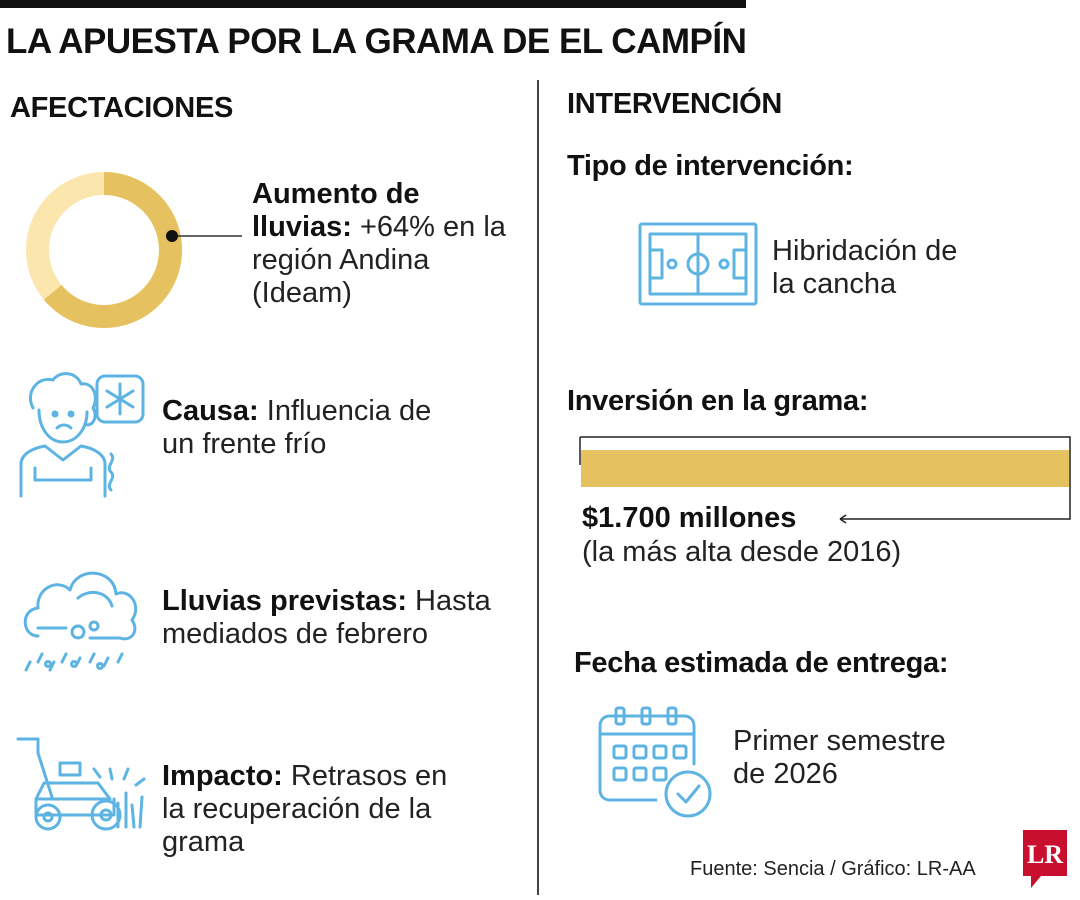  Describe the element at coordinates (839, 757) in the screenshot. I see `delivery-value: Primer semestre de 2026` at that location.